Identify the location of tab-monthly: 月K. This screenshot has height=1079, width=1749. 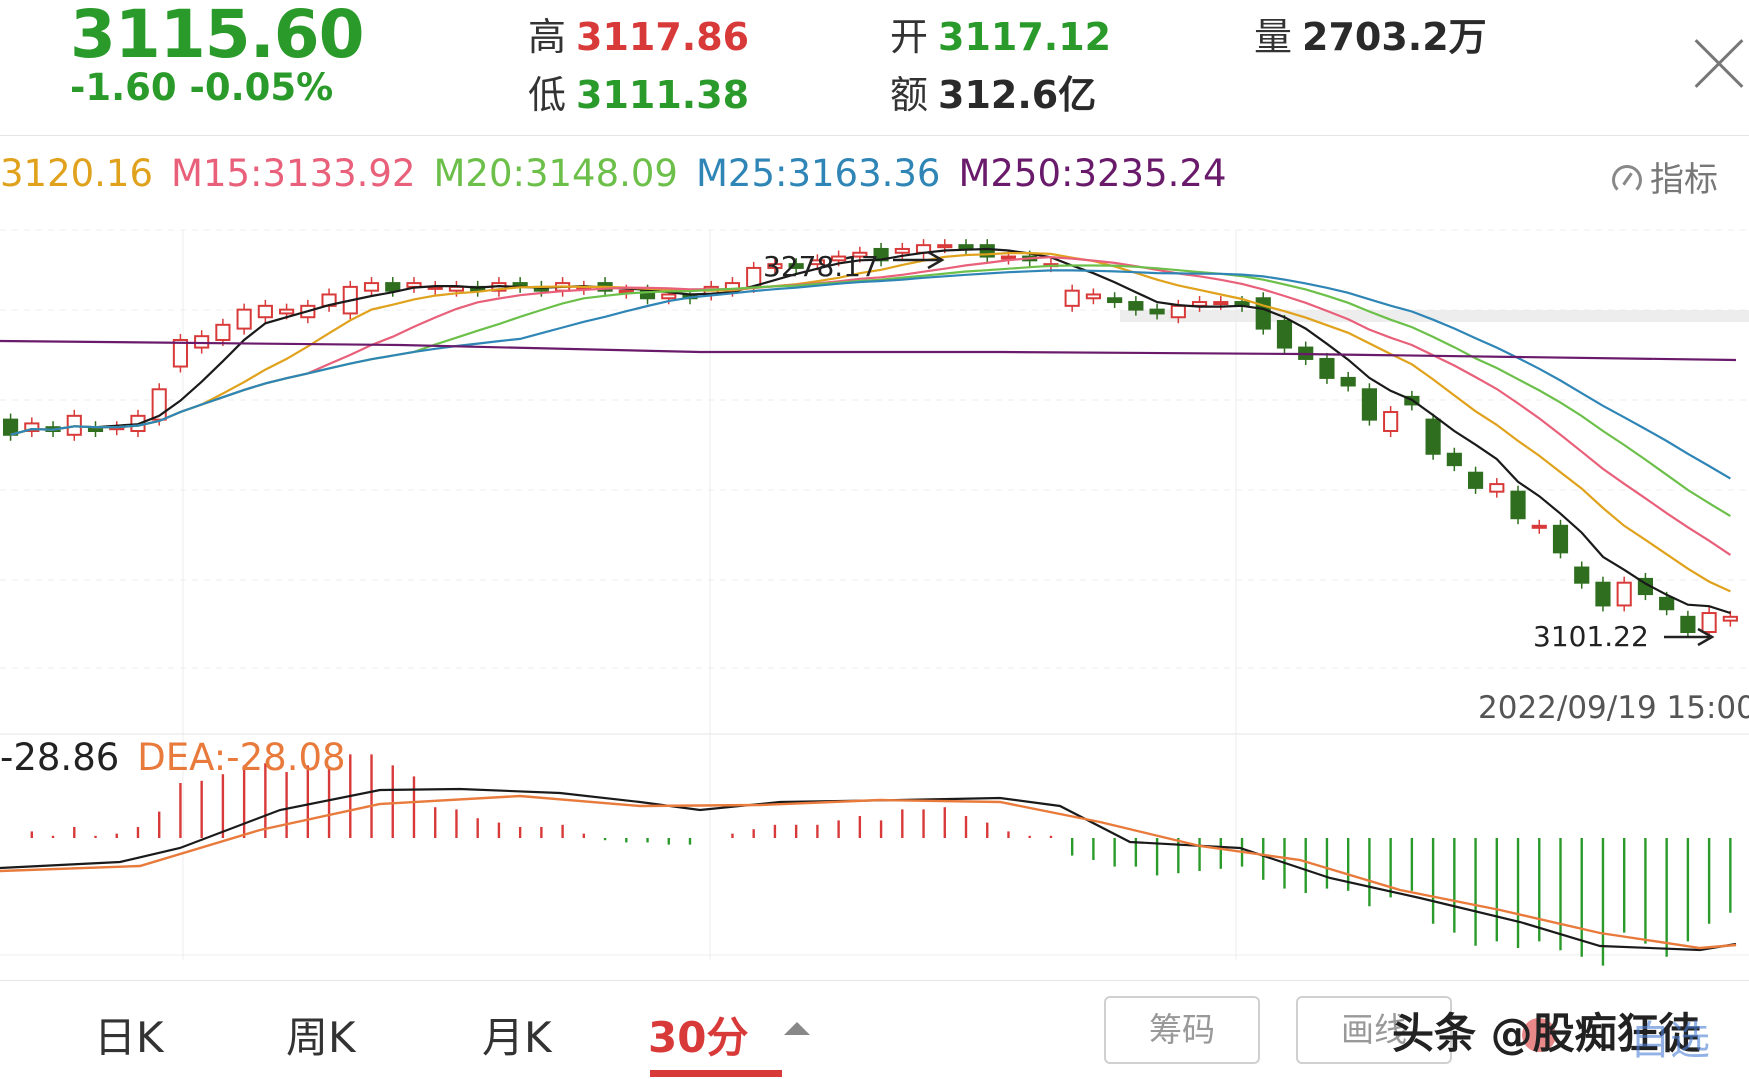
(517, 1037).